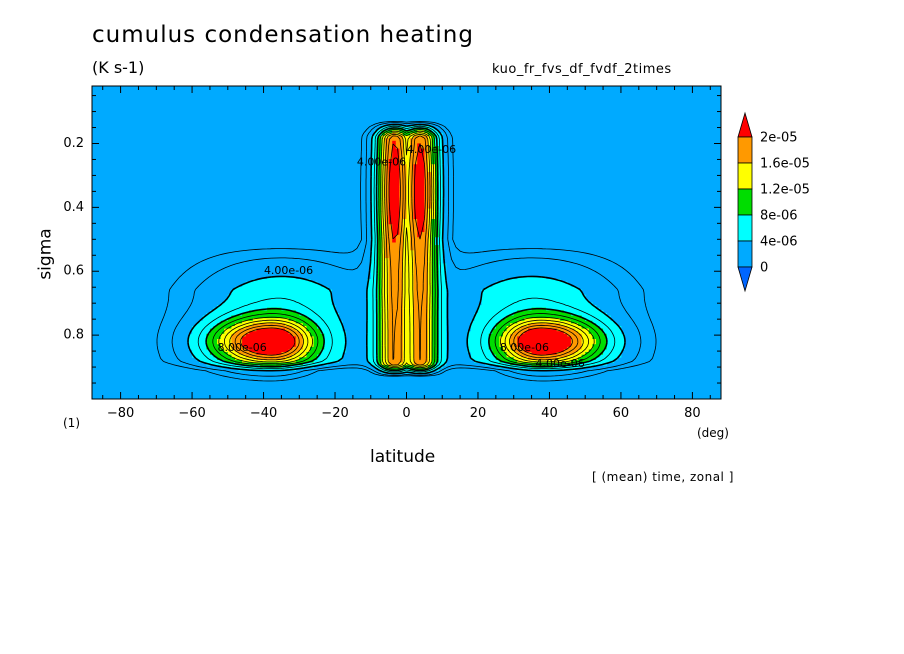  Describe the element at coordinates (241, 347) in the screenshot. I see `contour-label: 8.00e-06` at that location.